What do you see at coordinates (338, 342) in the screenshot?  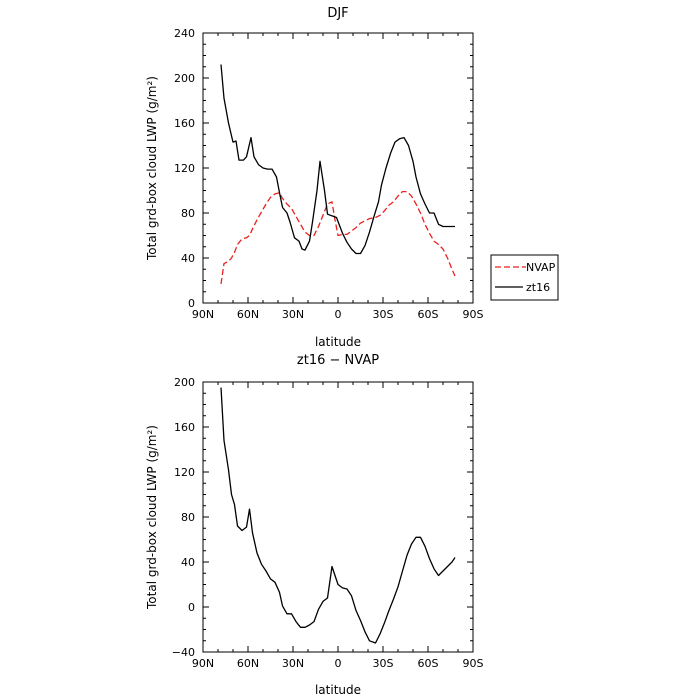 I see `top-panel-xlabel: latitude` at bounding box center [338, 342].